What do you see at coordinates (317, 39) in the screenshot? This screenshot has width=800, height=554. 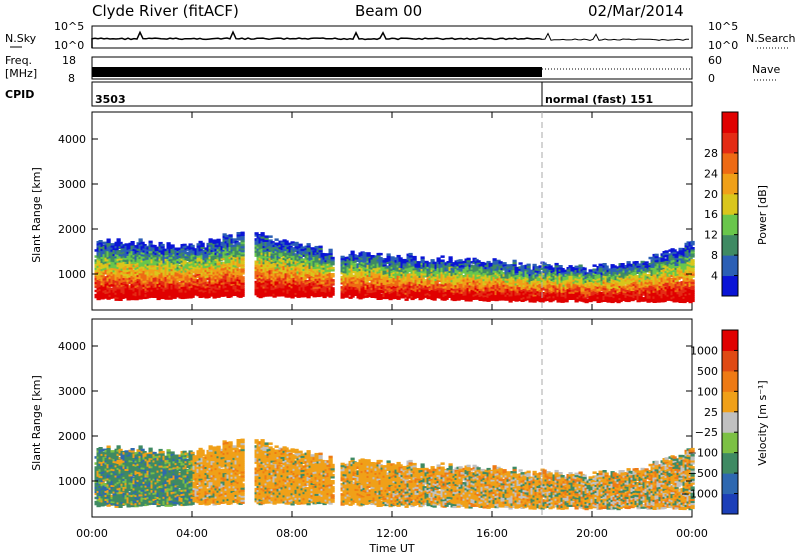 I see `noise-sky-trace` at bounding box center [317, 39].